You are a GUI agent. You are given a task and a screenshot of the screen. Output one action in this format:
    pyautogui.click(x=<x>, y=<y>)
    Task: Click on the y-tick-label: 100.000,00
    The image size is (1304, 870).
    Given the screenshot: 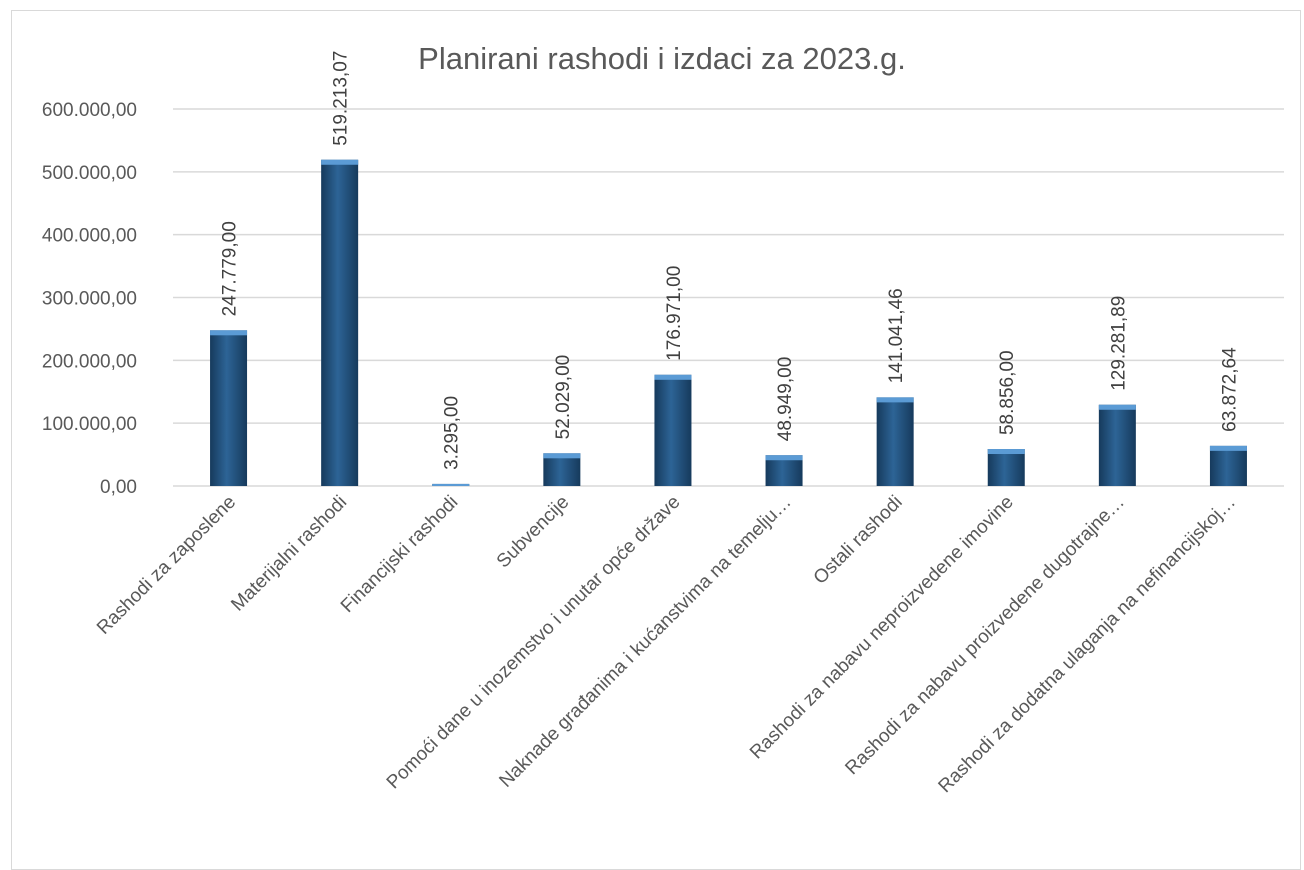 What is the action you would take?
    pyautogui.click(x=89, y=424)
    